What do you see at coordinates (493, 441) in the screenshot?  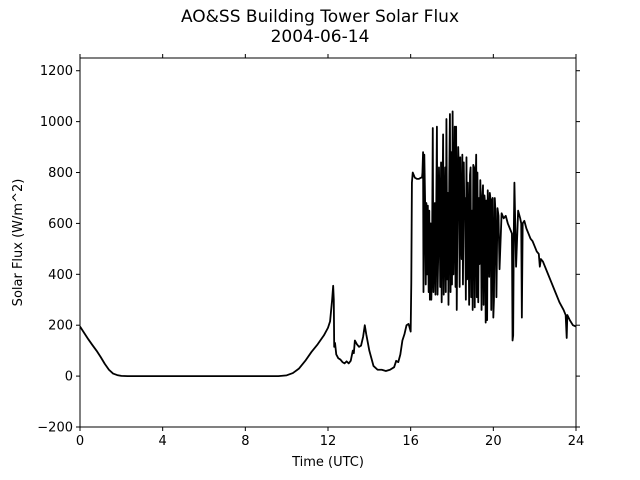 I see `x-tick-label: 20` at bounding box center [493, 441].